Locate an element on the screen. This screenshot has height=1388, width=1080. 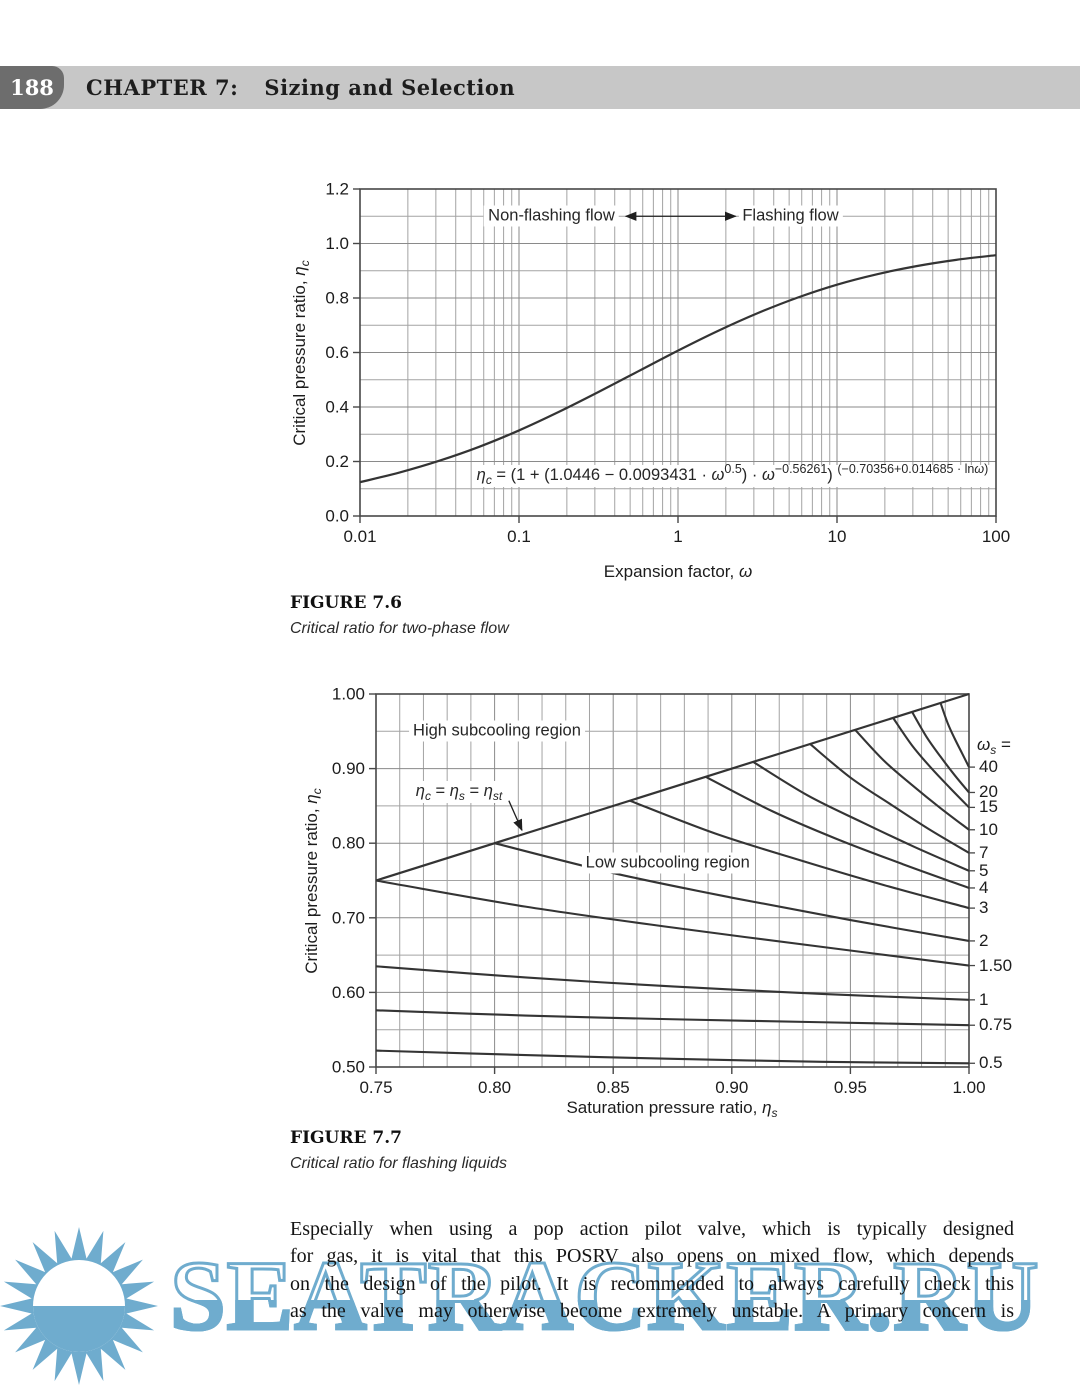
eta-equality-label: ηc = ηs = ηst is located at coordinates (459, 791).